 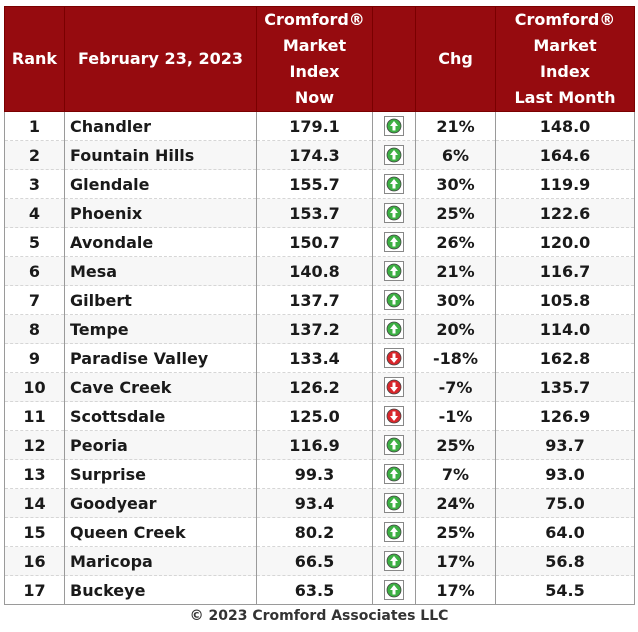 I want to click on index-now-cell: 174.3, so click(x=314, y=155).